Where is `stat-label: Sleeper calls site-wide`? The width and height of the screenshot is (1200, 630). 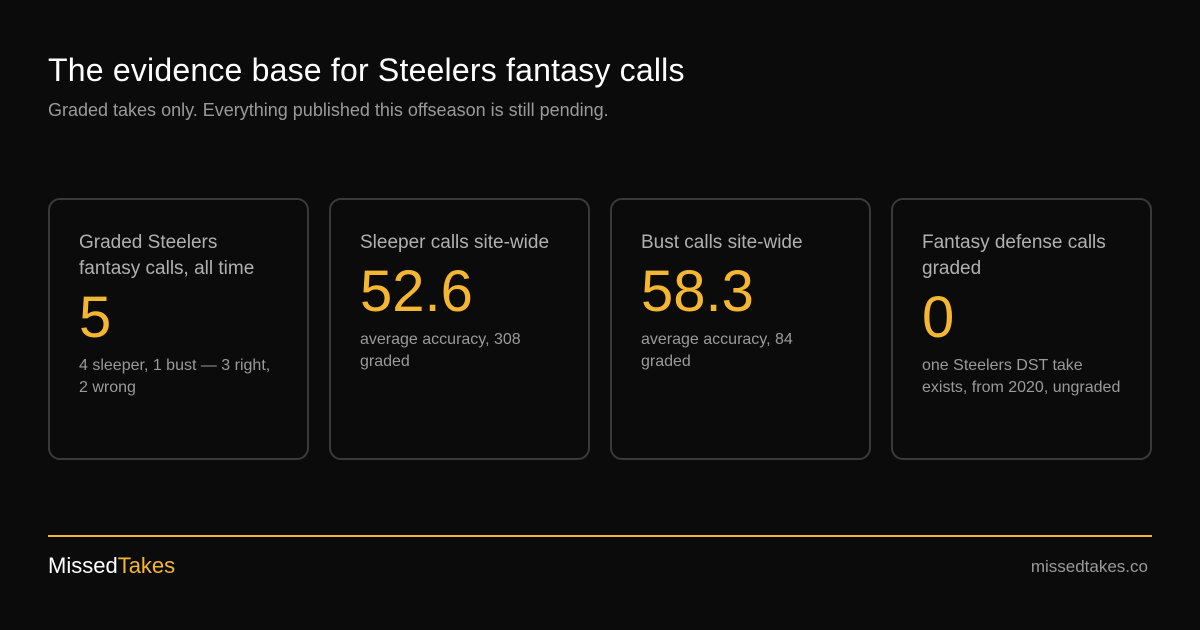 stat-label: Sleeper calls site-wide is located at coordinates (455, 242).